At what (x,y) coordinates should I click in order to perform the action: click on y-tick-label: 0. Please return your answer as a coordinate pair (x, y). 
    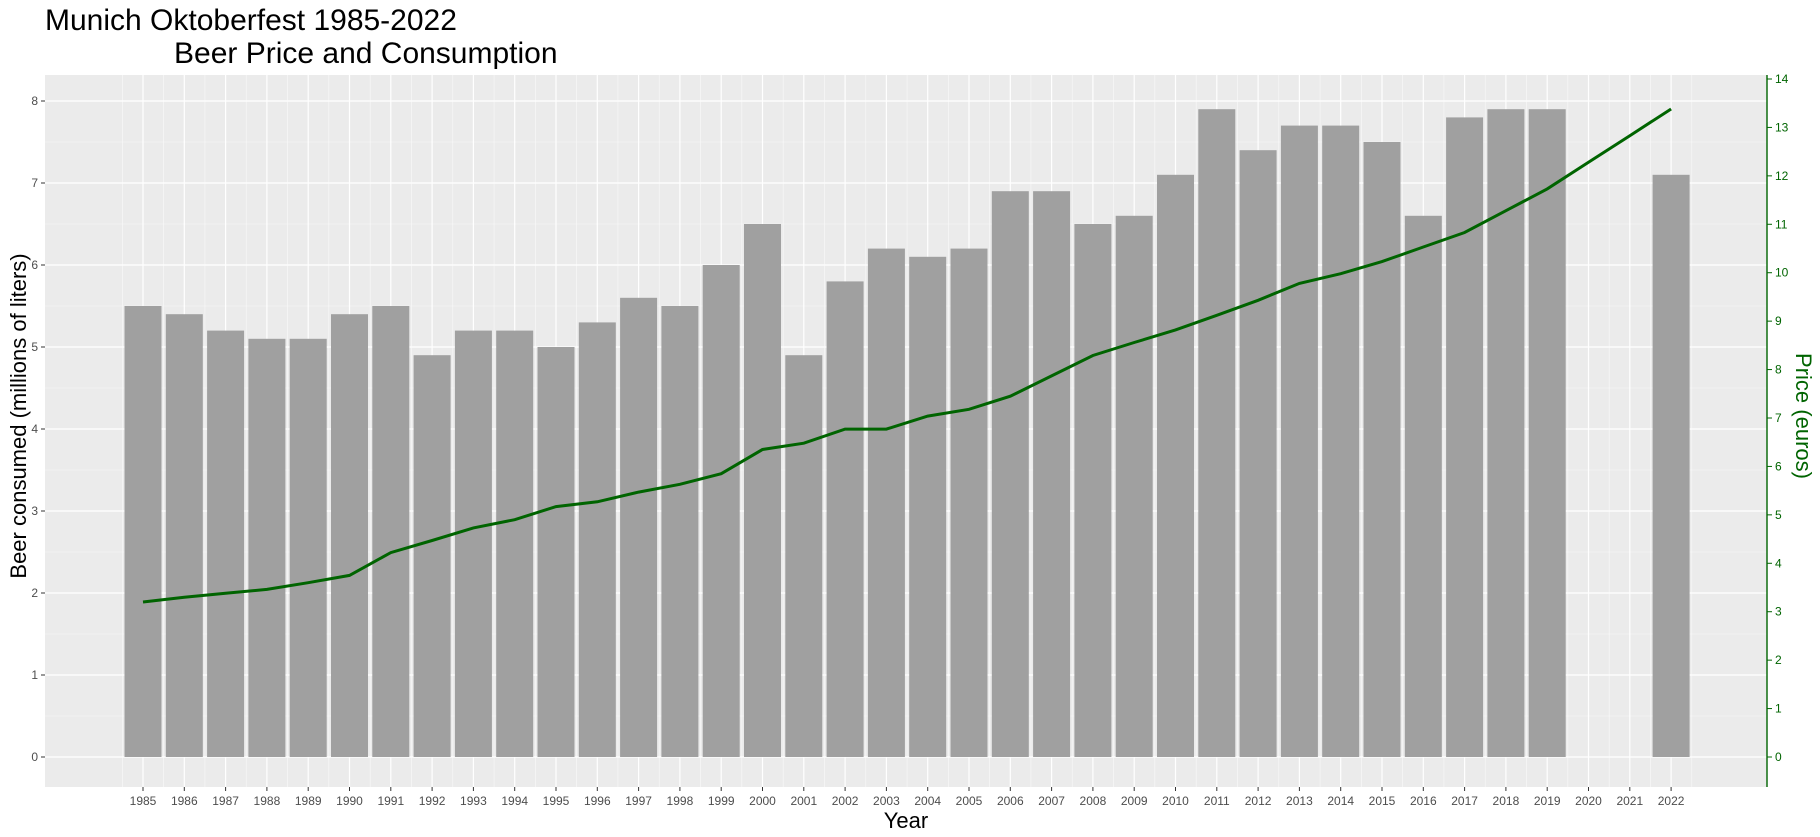
    Looking at the image, I should click on (34, 757).